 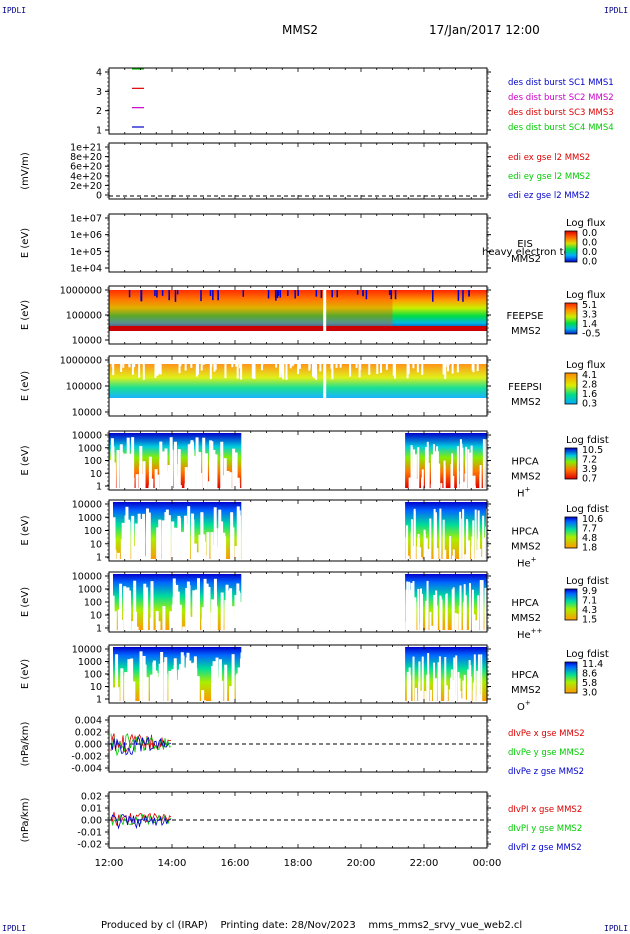 What do you see at coordinates (361, 863) in the screenshot?
I see `xtick-label: 20:00` at bounding box center [361, 863].